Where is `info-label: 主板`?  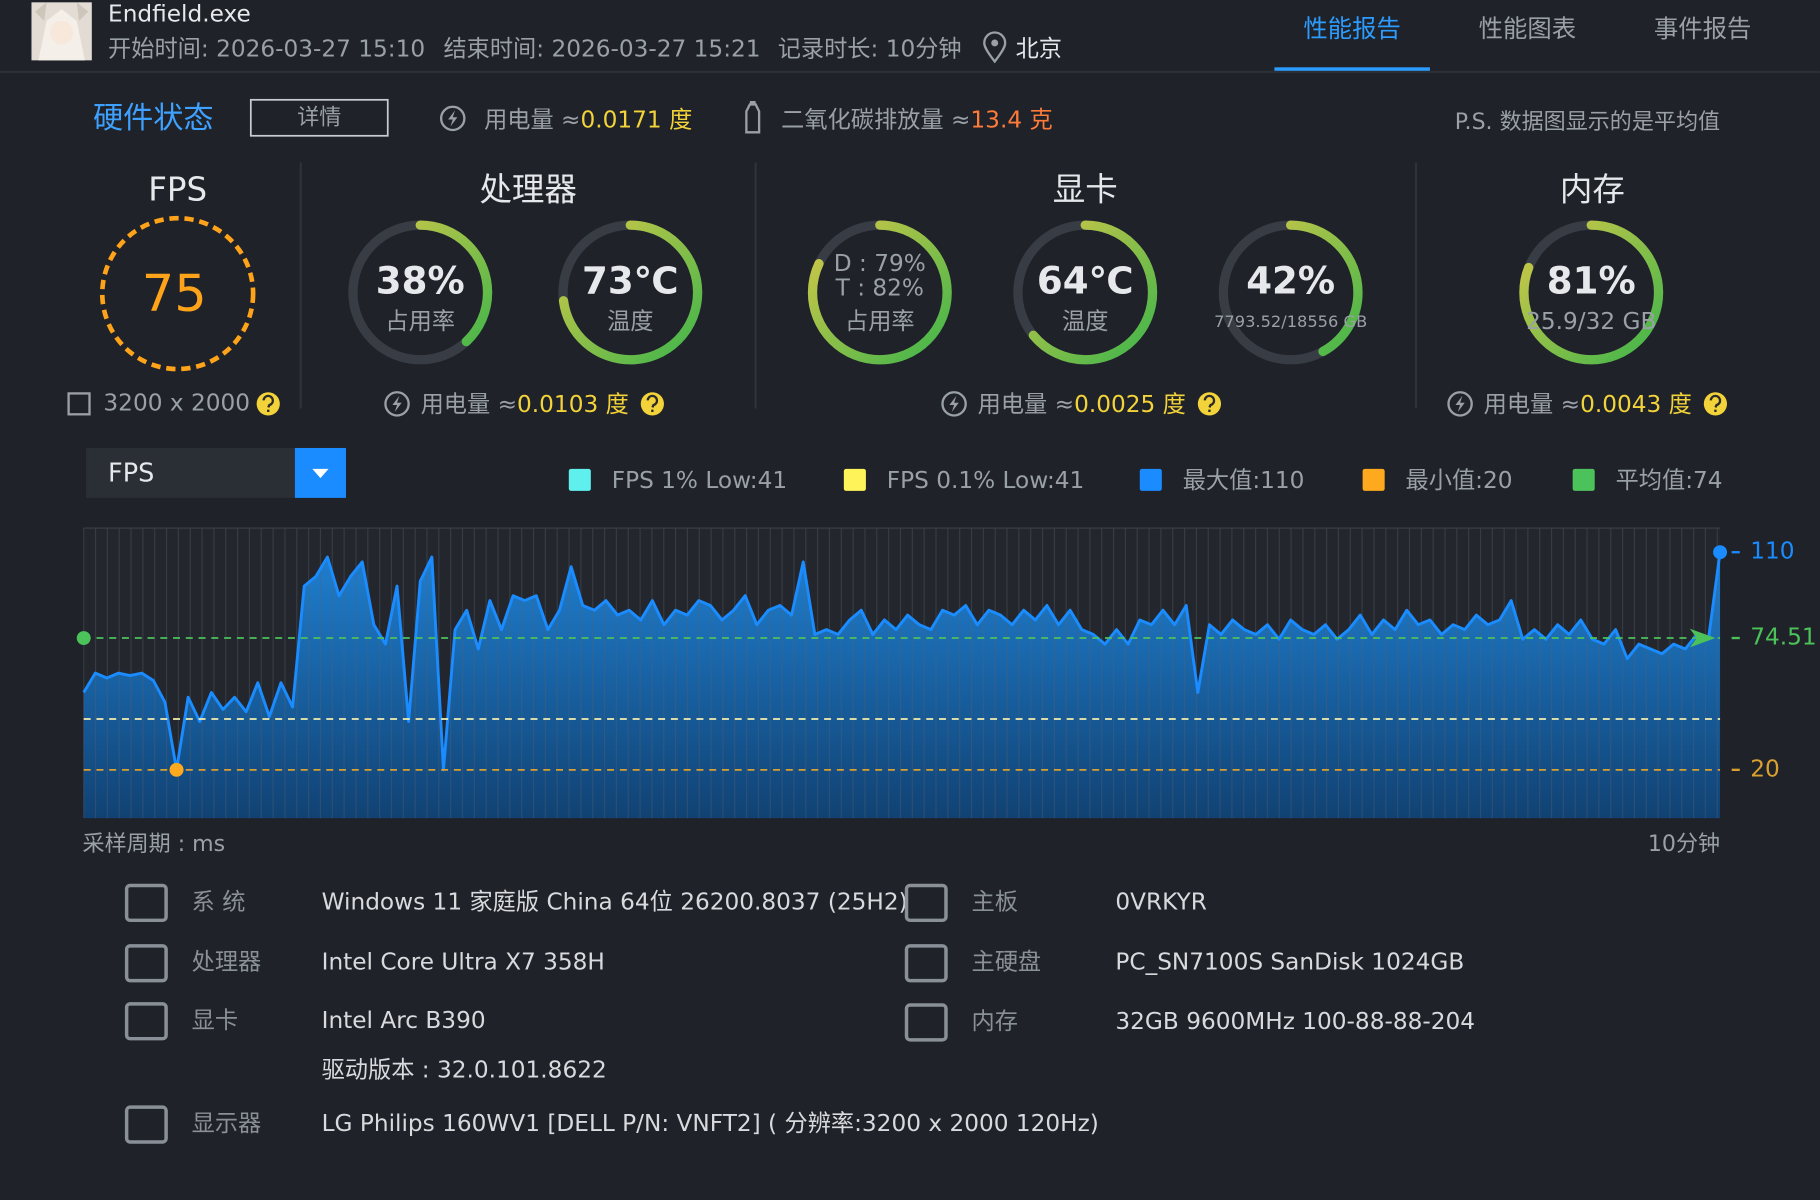
info-label: 主板 is located at coordinates (995, 901).